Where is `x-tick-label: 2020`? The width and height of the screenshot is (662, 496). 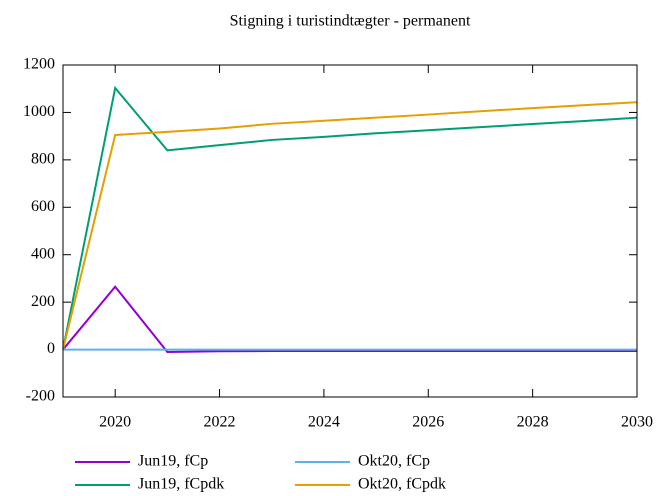
x-tick-label: 2020 is located at coordinates (115, 422).